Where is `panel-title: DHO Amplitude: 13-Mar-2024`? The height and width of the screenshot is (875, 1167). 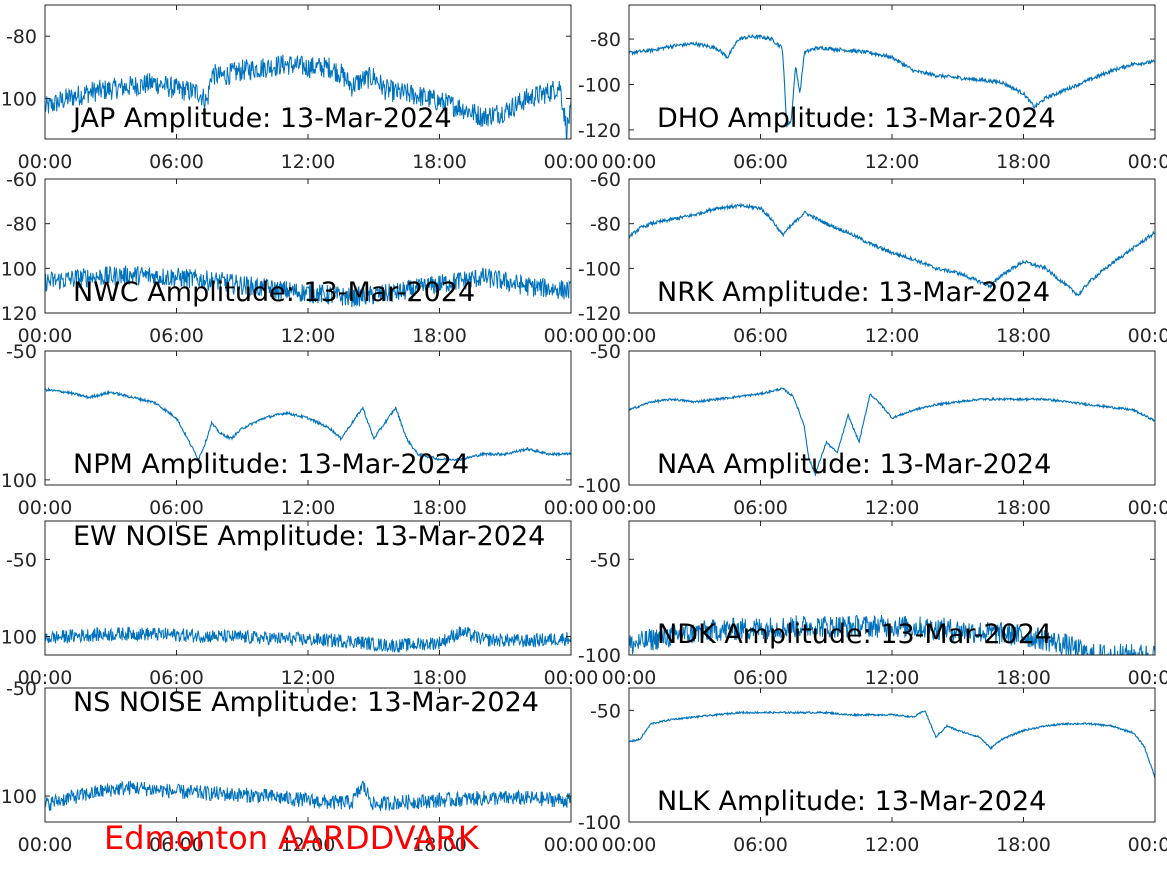
panel-title: DHO Amplitude: 13-Mar-2024 is located at coordinates (856, 118).